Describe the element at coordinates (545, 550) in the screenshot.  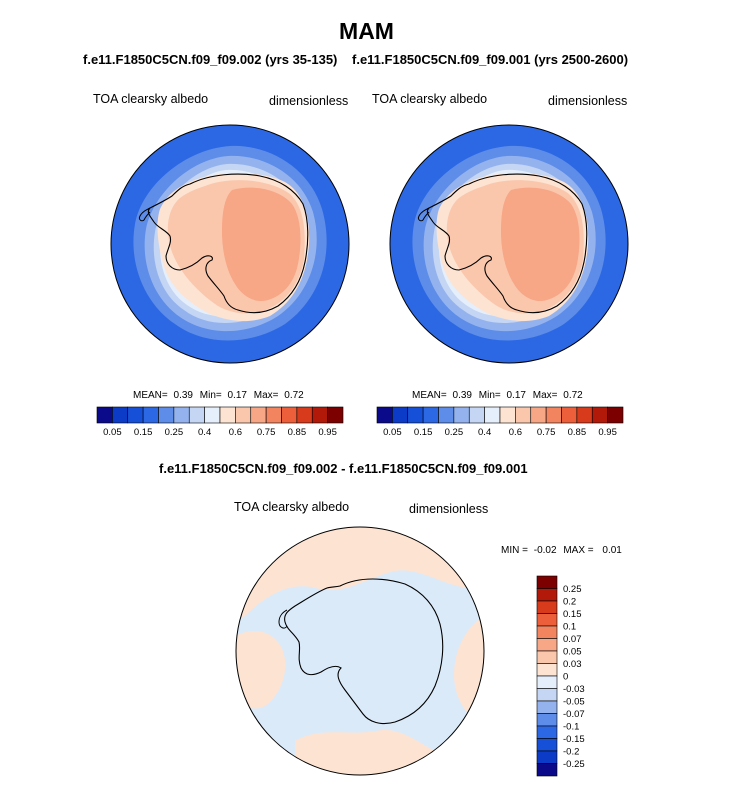
I see `min-value: -0.02` at that location.